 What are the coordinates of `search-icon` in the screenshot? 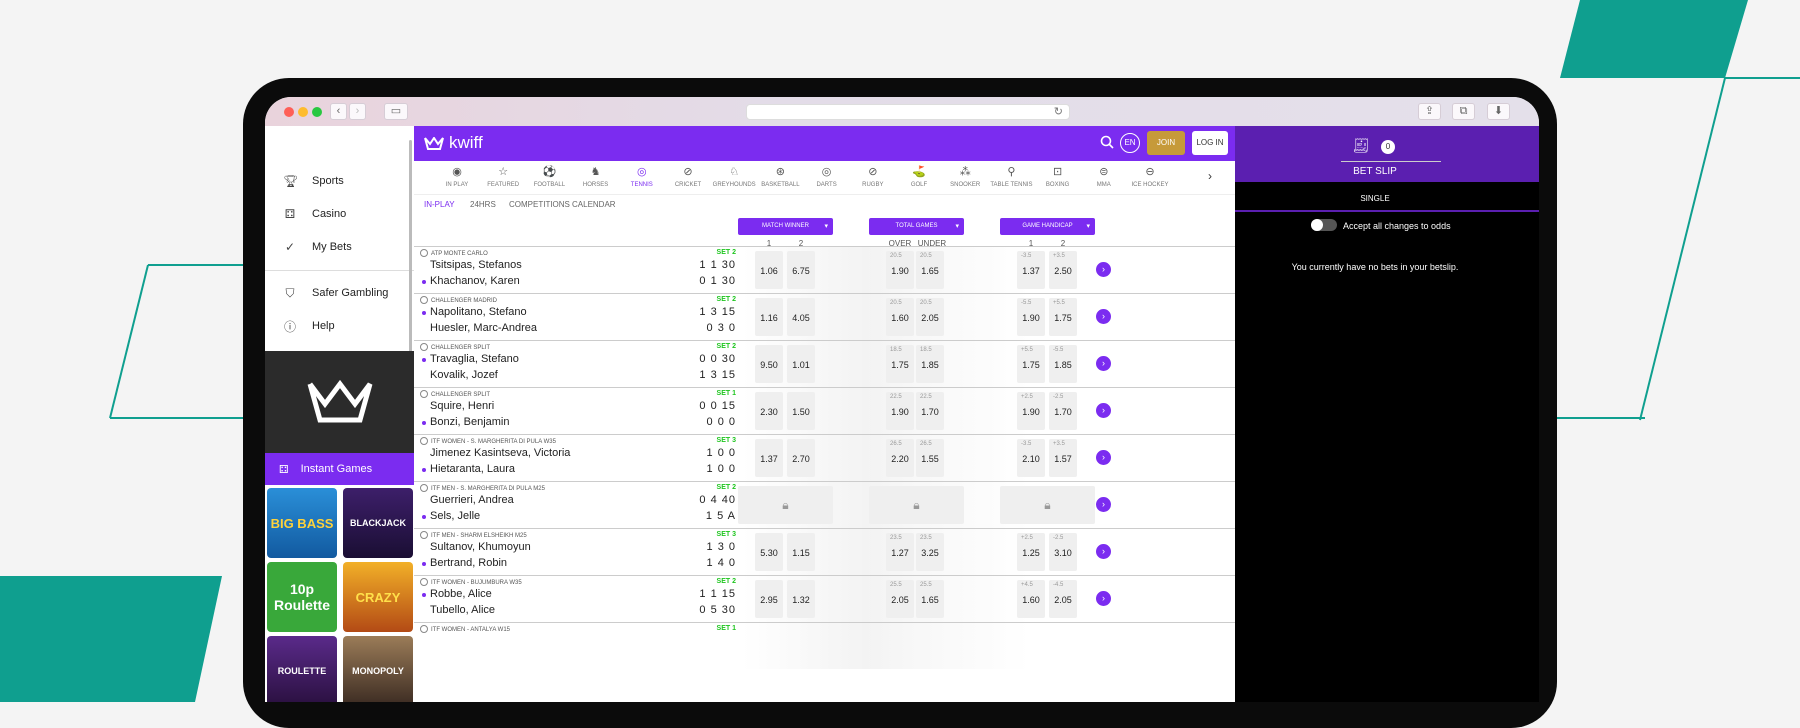 It's located at (1107, 144).